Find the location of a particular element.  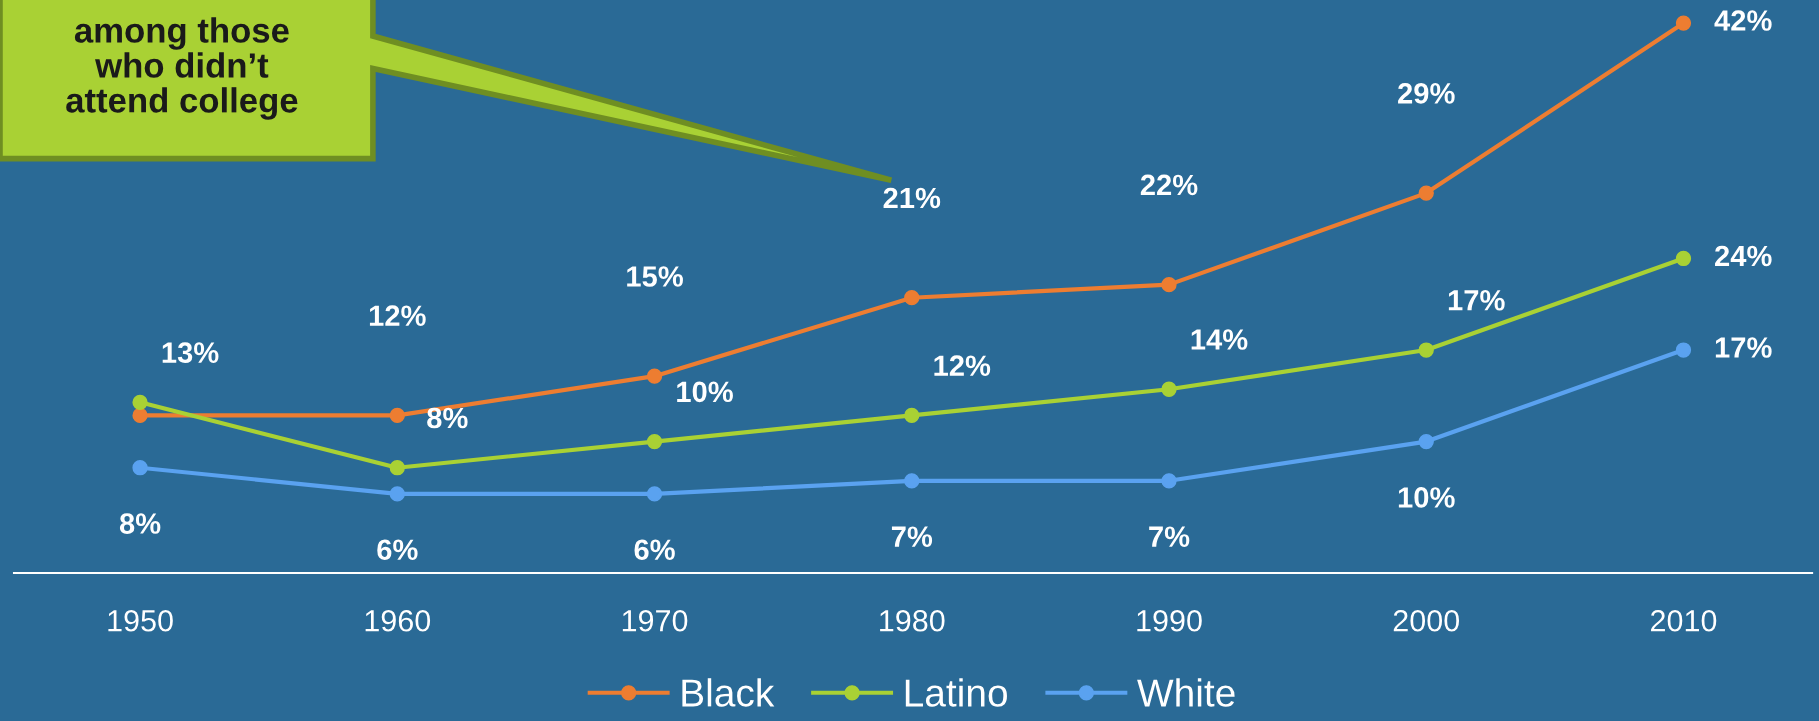

data-label: 15% is located at coordinates (655, 276).